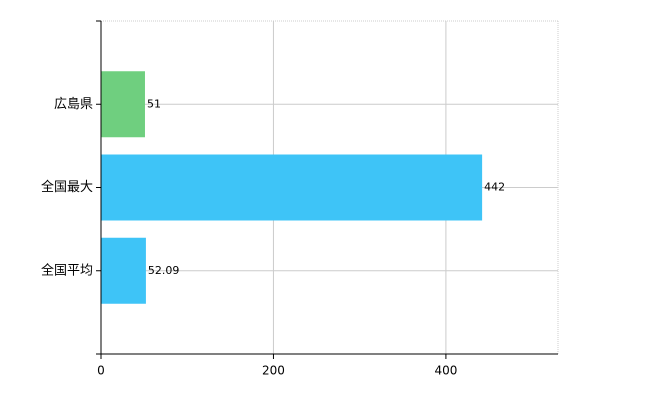 This screenshot has width=650, height=404. What do you see at coordinates (164, 270) in the screenshot?
I see `value-label: 52.09` at bounding box center [164, 270].